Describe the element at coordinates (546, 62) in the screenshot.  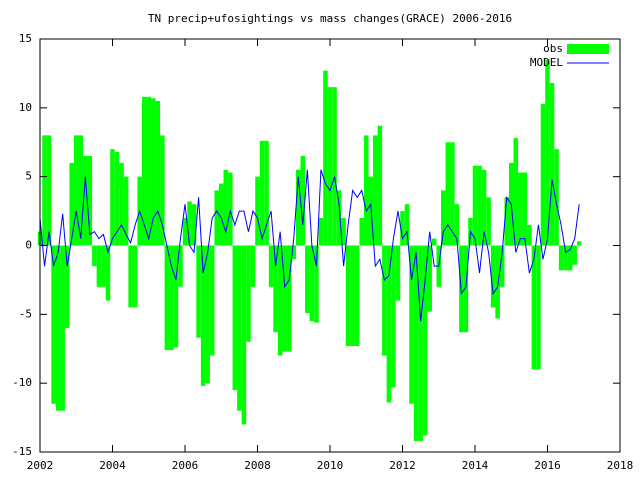
I see `legend-label: MODEL` at that location.